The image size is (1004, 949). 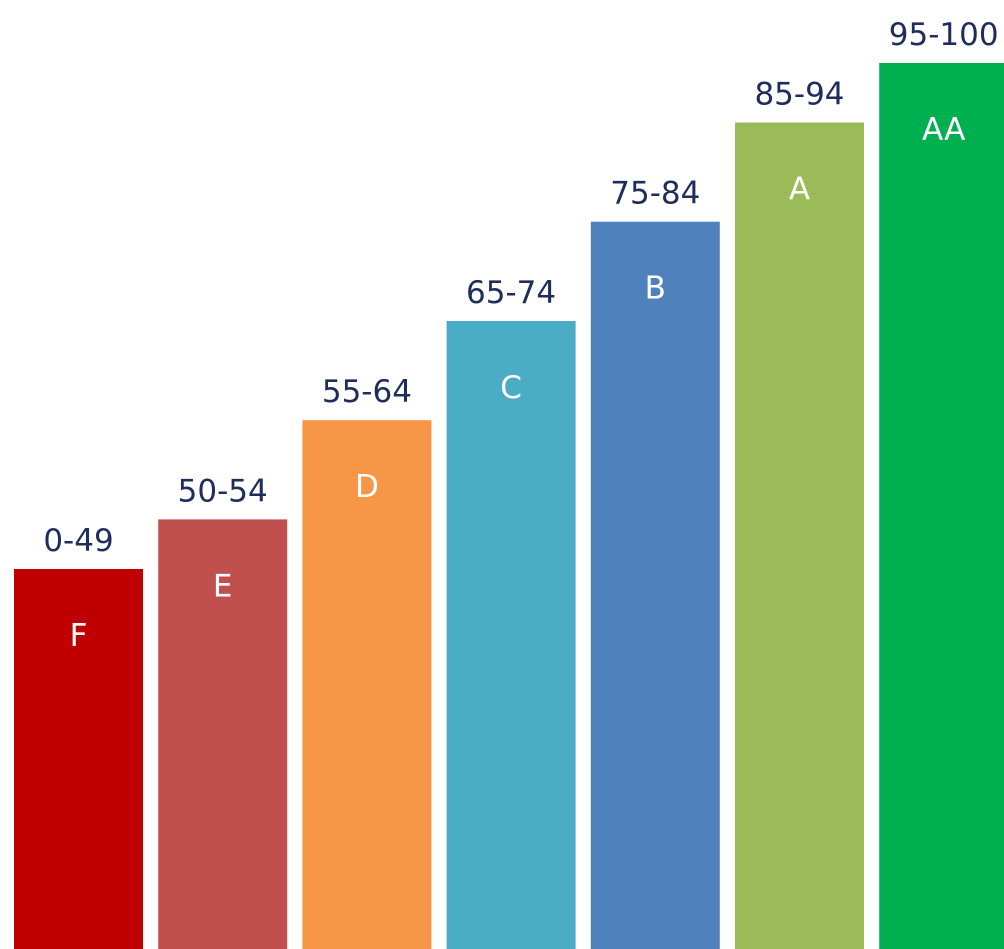 I want to click on grade-label: AA, so click(x=943, y=130).